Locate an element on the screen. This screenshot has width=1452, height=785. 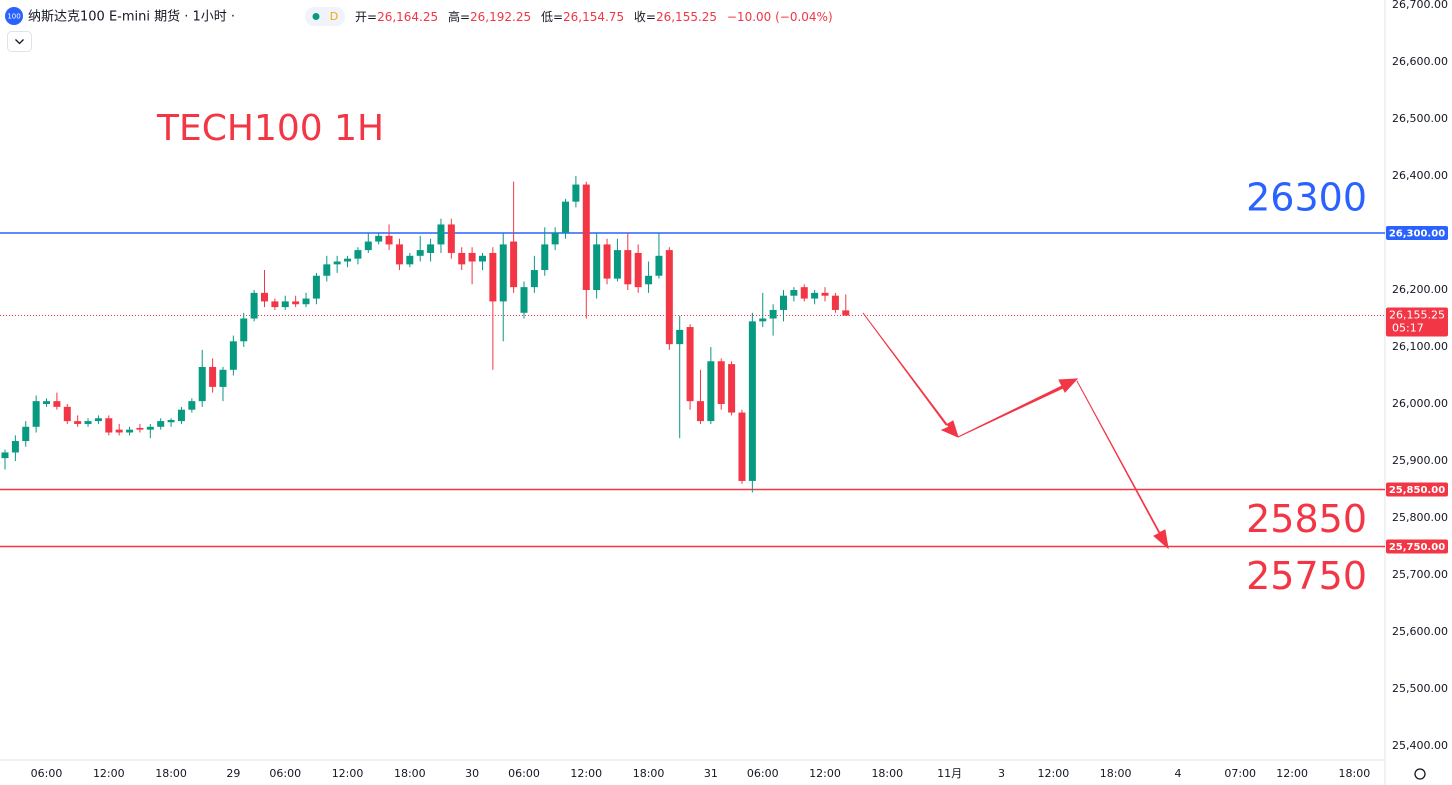
x-tick-label: 31 is located at coordinates (711, 773).